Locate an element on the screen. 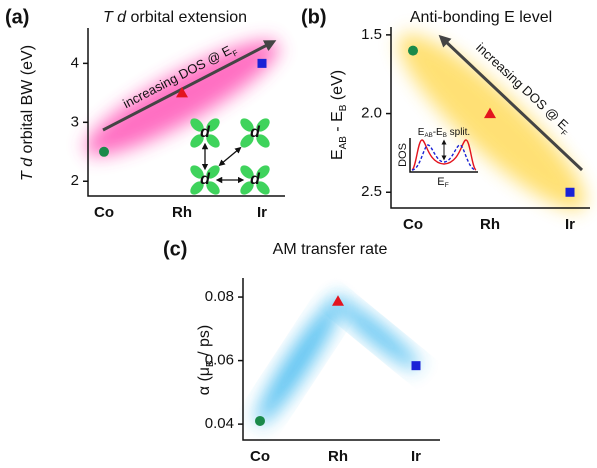 The image size is (597, 468). rich-text: EF is located at coordinates (443, 182).